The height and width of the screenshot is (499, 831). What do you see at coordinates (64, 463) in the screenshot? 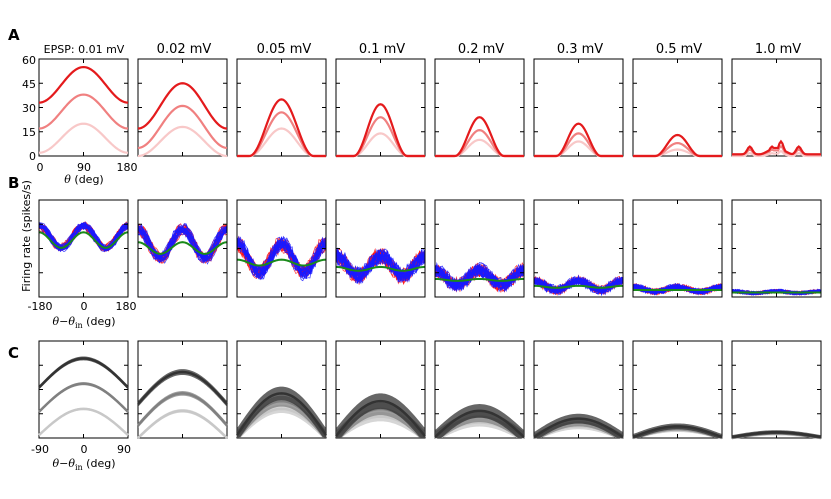
I see `row-c-x-label-symbol: θ−θ` at bounding box center [64, 463].